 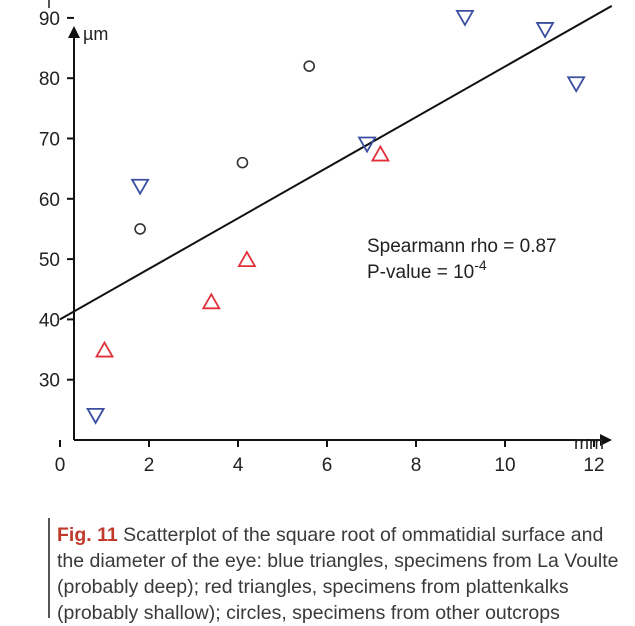 I want to click on x-tick-label: 6, so click(x=327, y=465).